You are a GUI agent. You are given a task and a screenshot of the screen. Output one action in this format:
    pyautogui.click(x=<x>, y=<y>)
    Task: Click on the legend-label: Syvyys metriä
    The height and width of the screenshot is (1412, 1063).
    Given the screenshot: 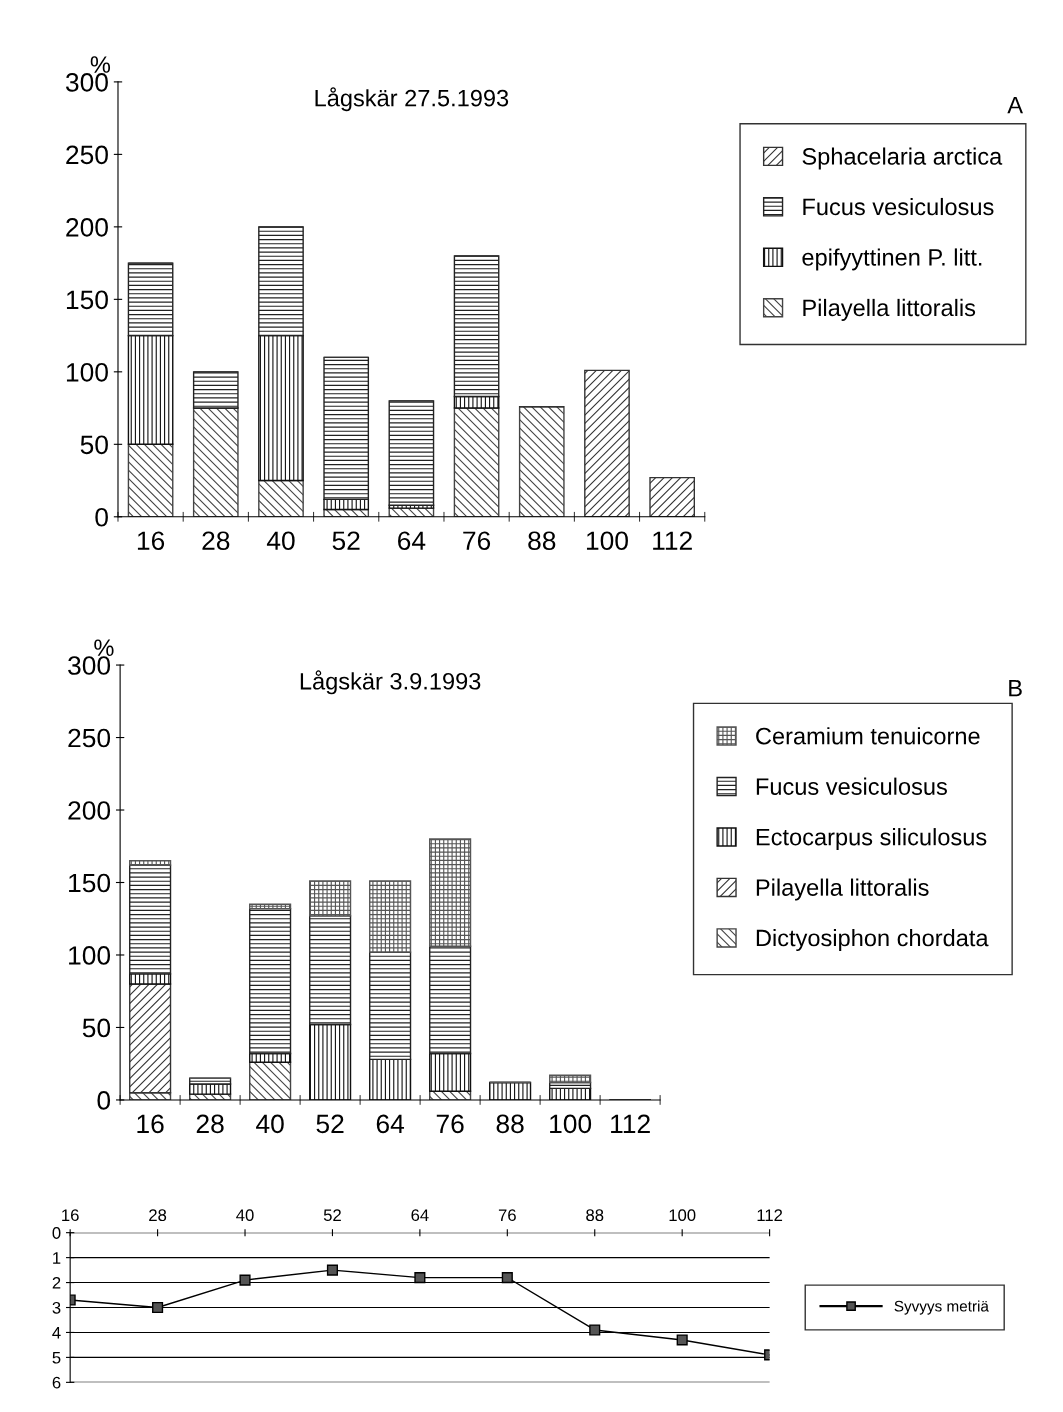 What is the action you would take?
    pyautogui.click(x=941, y=1307)
    